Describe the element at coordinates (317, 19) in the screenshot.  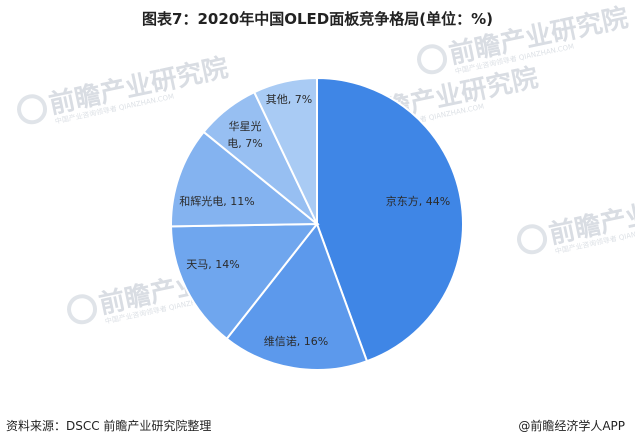
I see `chart-title: 图表7：2020年中国OLED面板竞争格局(单位：%)` at that location.